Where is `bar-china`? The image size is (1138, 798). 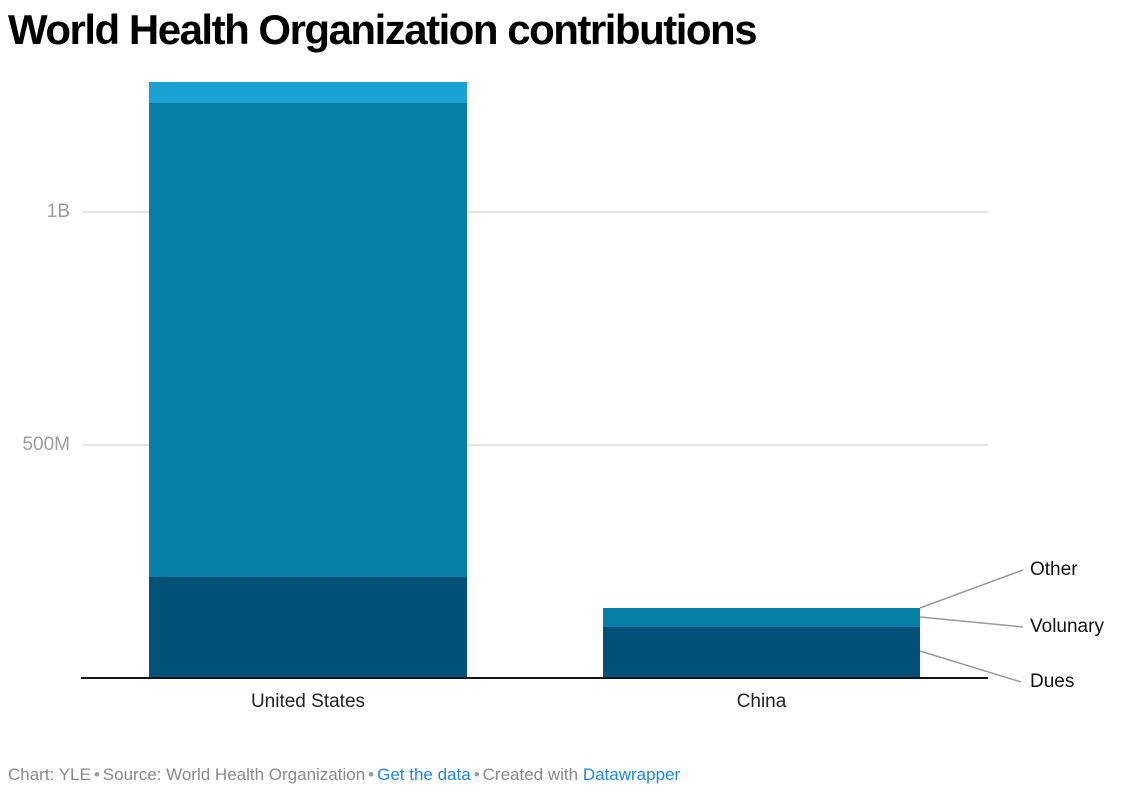
bar-china is located at coordinates (761, 643).